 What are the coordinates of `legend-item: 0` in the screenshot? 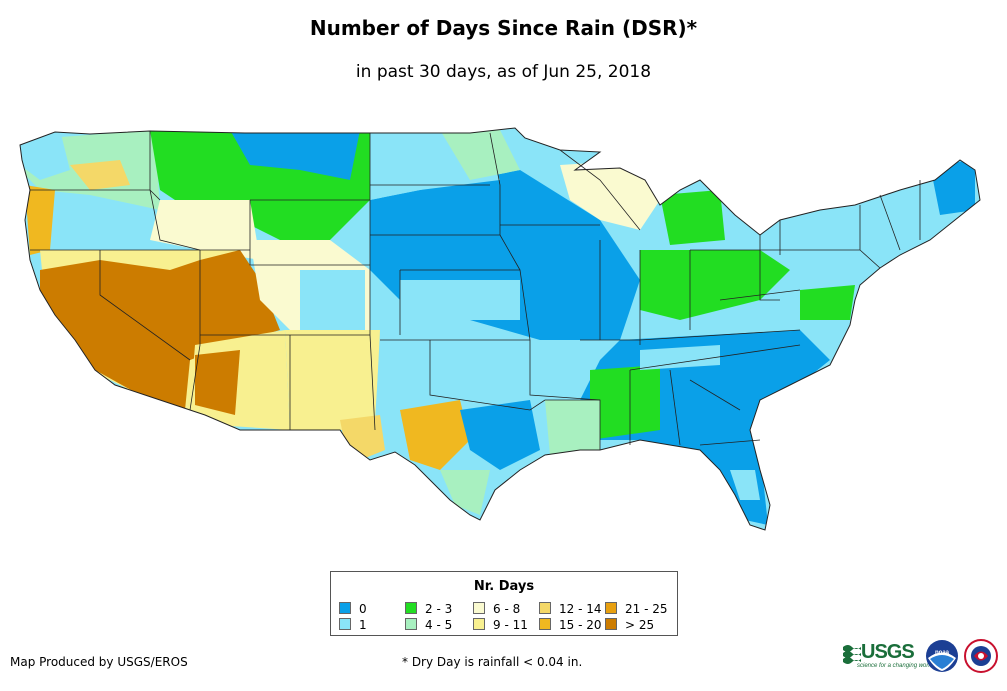 It's located at (353, 609).